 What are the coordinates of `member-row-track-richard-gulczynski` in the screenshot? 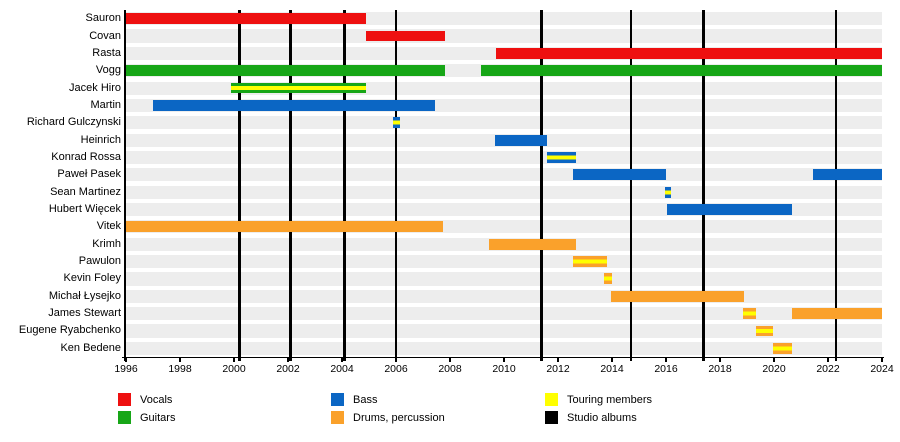 It's located at (504, 123).